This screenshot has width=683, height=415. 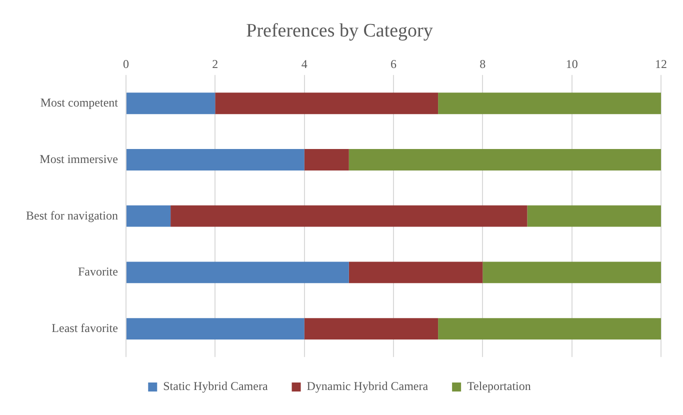 What do you see at coordinates (340, 31) in the screenshot?
I see `chart-title: Preferences by Category` at bounding box center [340, 31].